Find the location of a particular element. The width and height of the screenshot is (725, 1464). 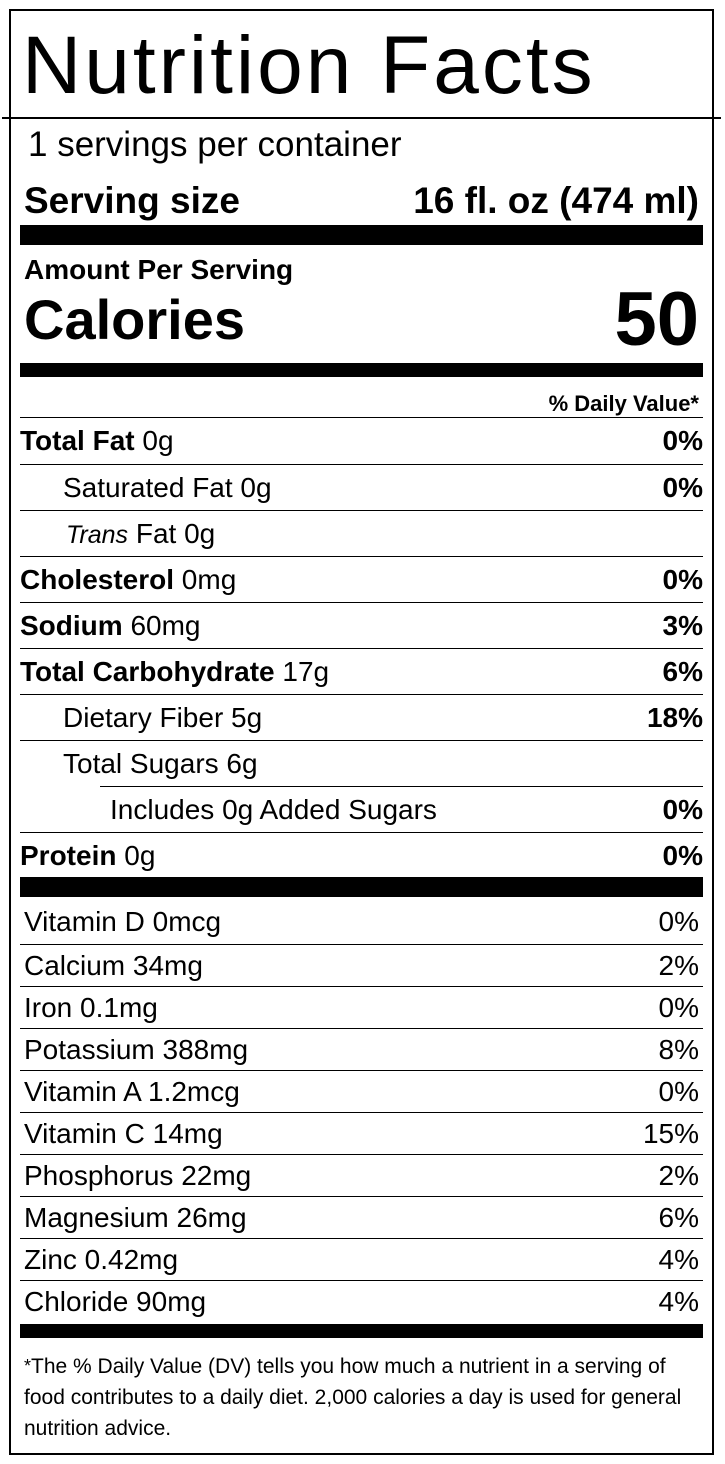

vitamin-label: Vitamin C 14mg is located at coordinates (123, 1133).